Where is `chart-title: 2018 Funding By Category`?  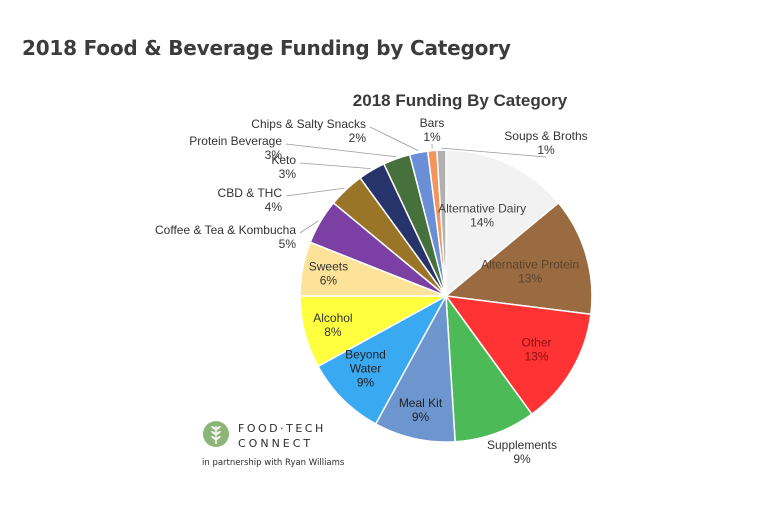 chart-title: 2018 Funding By Category is located at coordinates (460, 100).